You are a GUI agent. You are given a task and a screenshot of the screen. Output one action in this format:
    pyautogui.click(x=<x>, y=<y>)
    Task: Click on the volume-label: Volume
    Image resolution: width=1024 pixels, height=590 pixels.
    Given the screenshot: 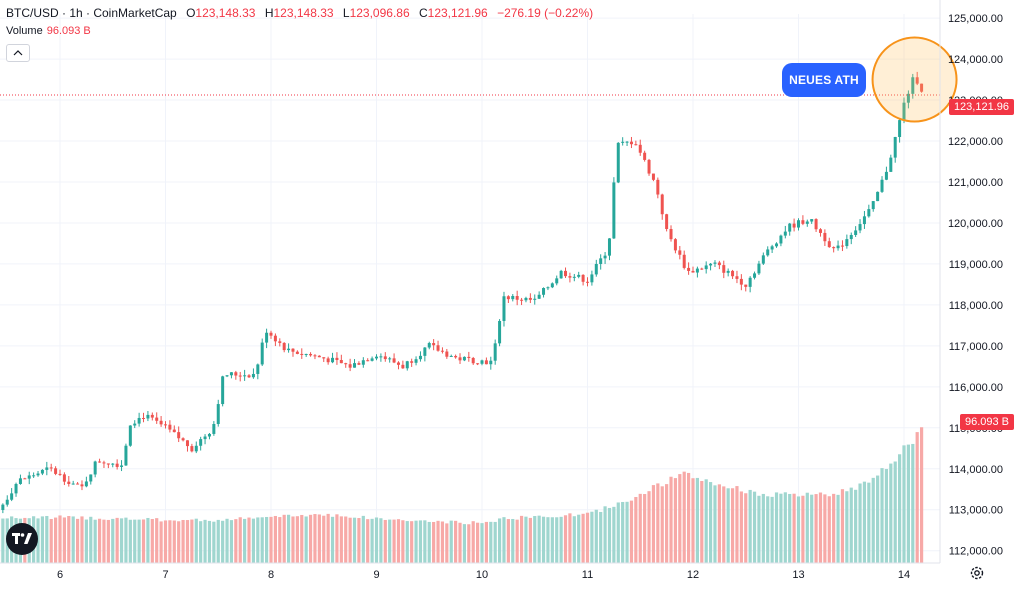 What is the action you would take?
    pyautogui.click(x=24, y=31)
    